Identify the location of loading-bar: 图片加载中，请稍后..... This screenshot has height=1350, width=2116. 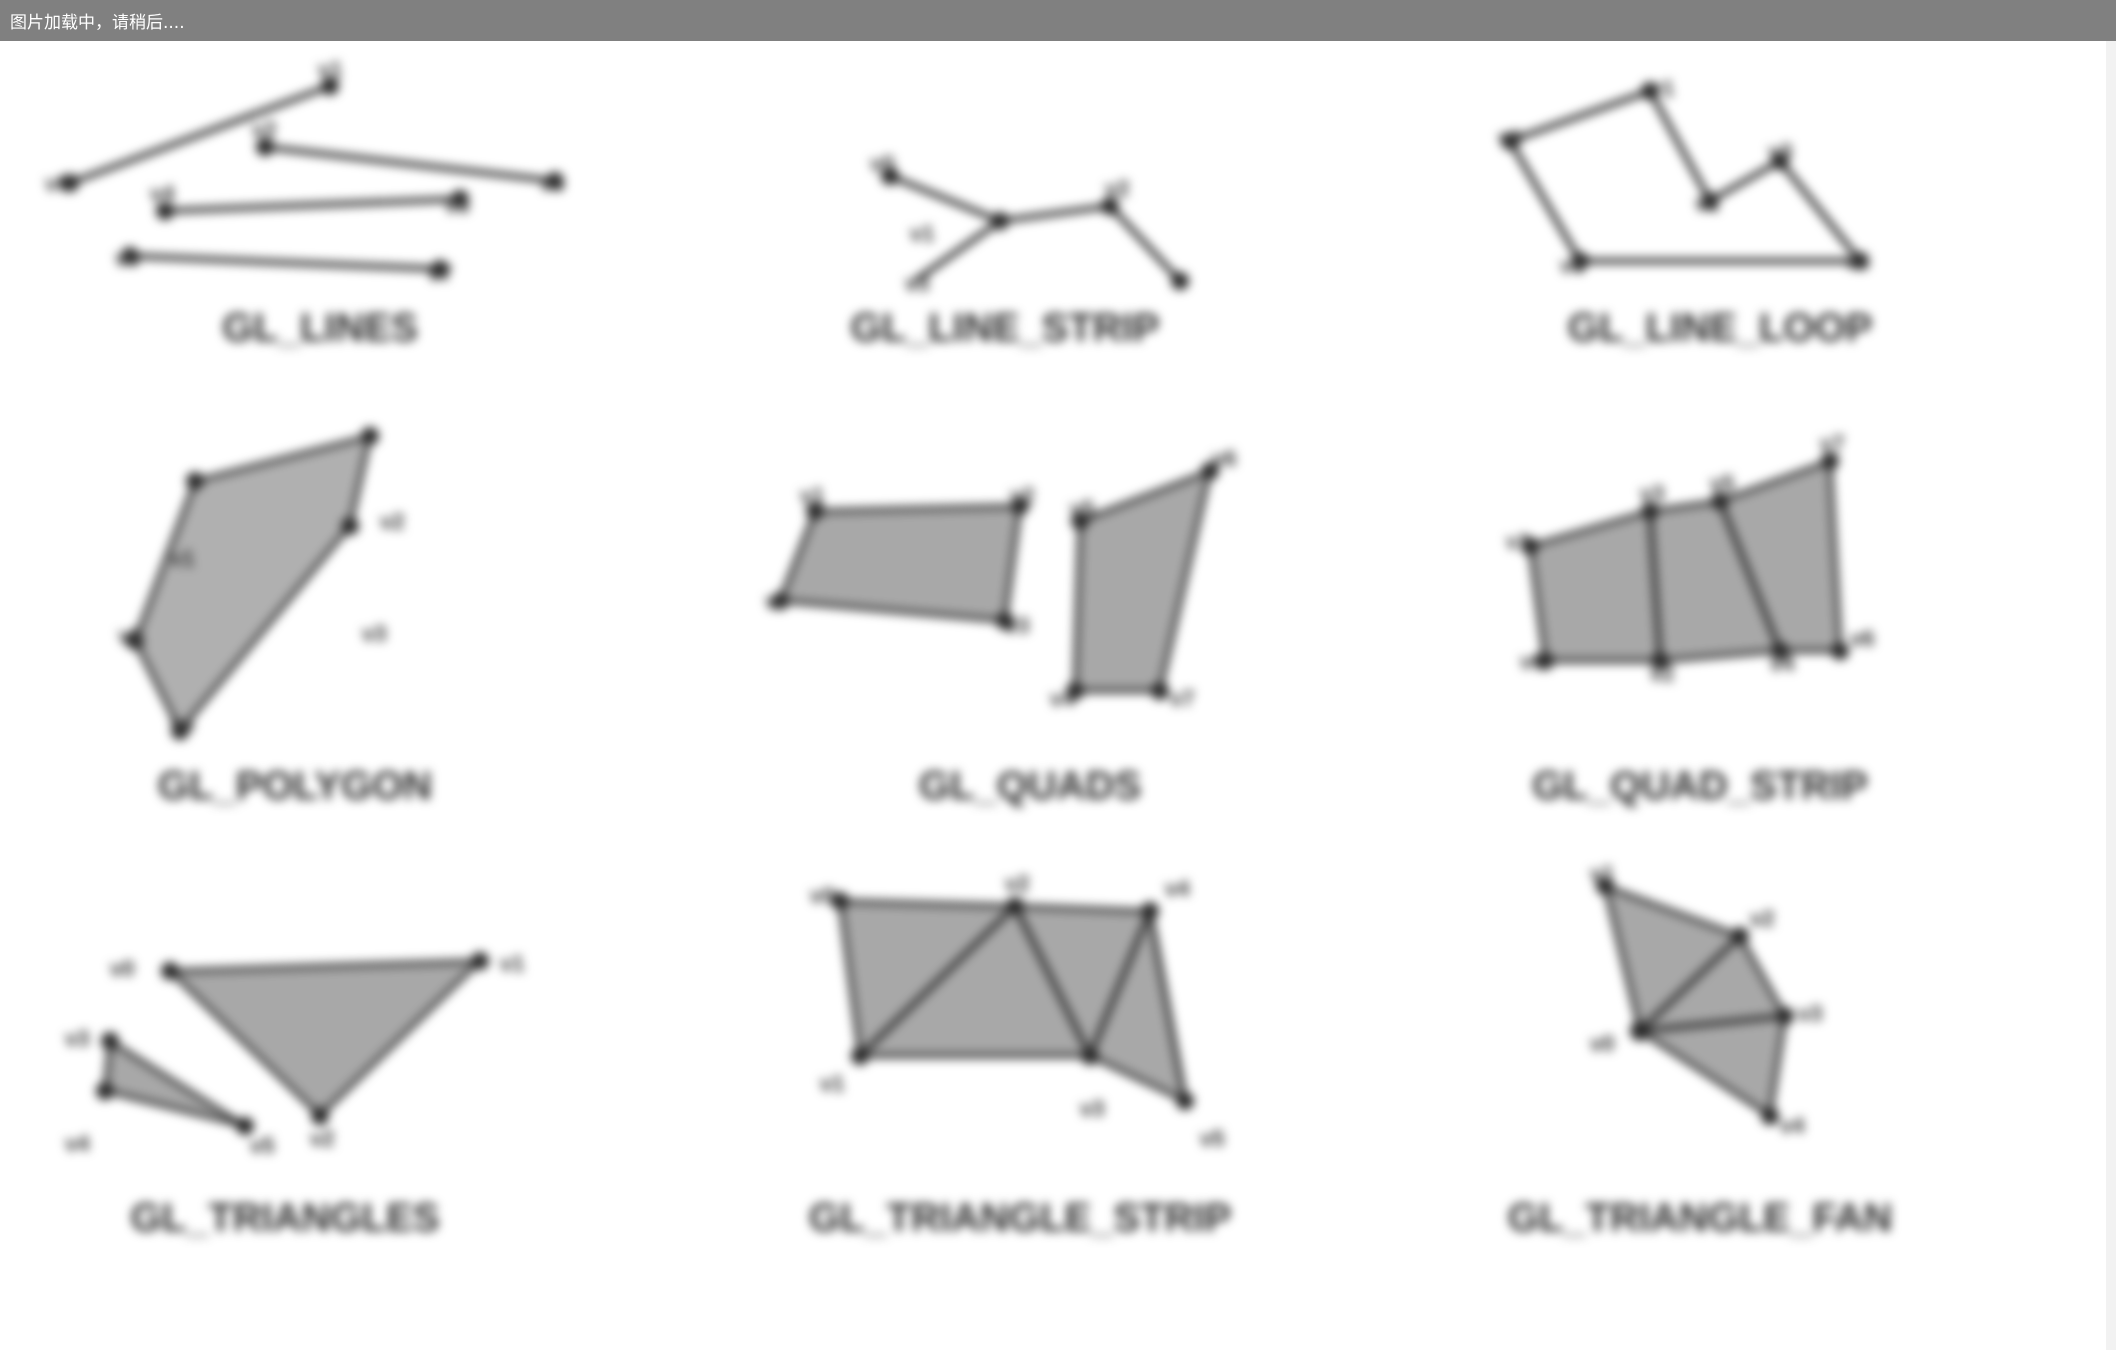
(1058, 20).